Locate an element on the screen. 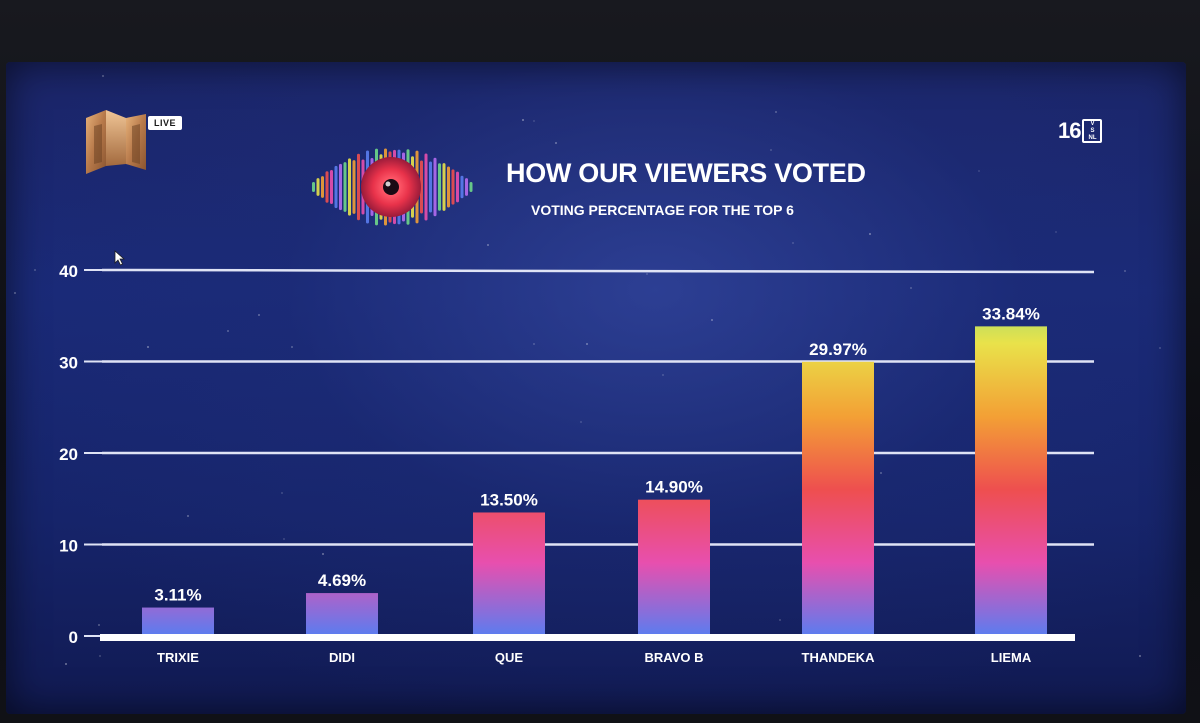  bar-liema is located at coordinates (1011, 481).